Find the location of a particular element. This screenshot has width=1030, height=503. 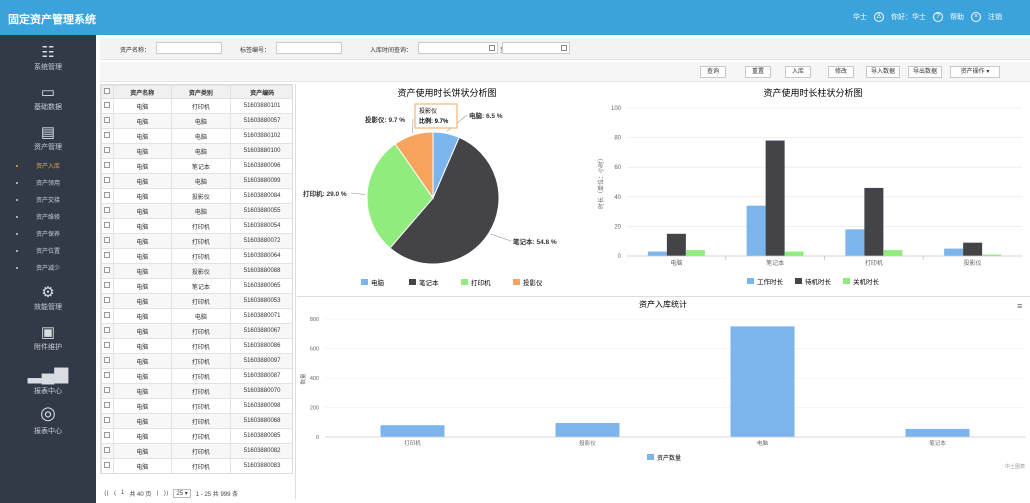

last-page-icon: ⟩⟩ is located at coordinates (166, 493).